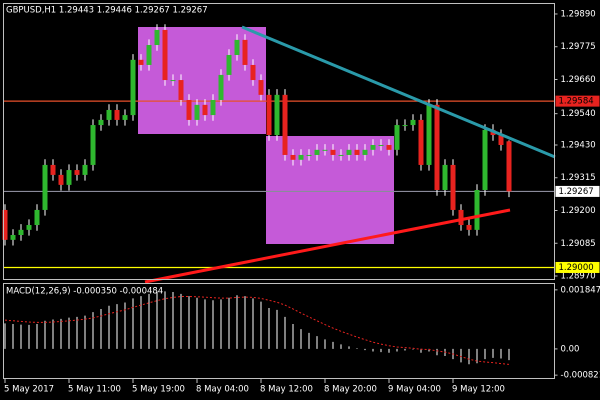  What do you see at coordinates (84, 292) in the screenshot?
I see `macd-title: MACD(12,26,9) -0.000350 -0.000484` at bounding box center [84, 292].